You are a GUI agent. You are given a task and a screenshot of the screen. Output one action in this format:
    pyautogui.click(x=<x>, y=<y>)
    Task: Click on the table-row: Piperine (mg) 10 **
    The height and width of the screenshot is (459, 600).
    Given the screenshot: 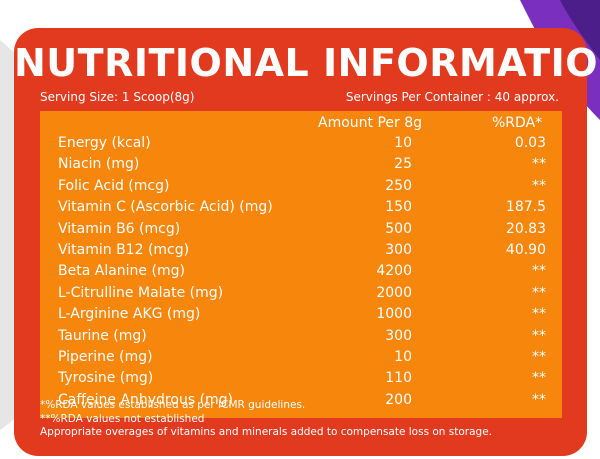 What is the action you would take?
    pyautogui.click(x=301, y=358)
    